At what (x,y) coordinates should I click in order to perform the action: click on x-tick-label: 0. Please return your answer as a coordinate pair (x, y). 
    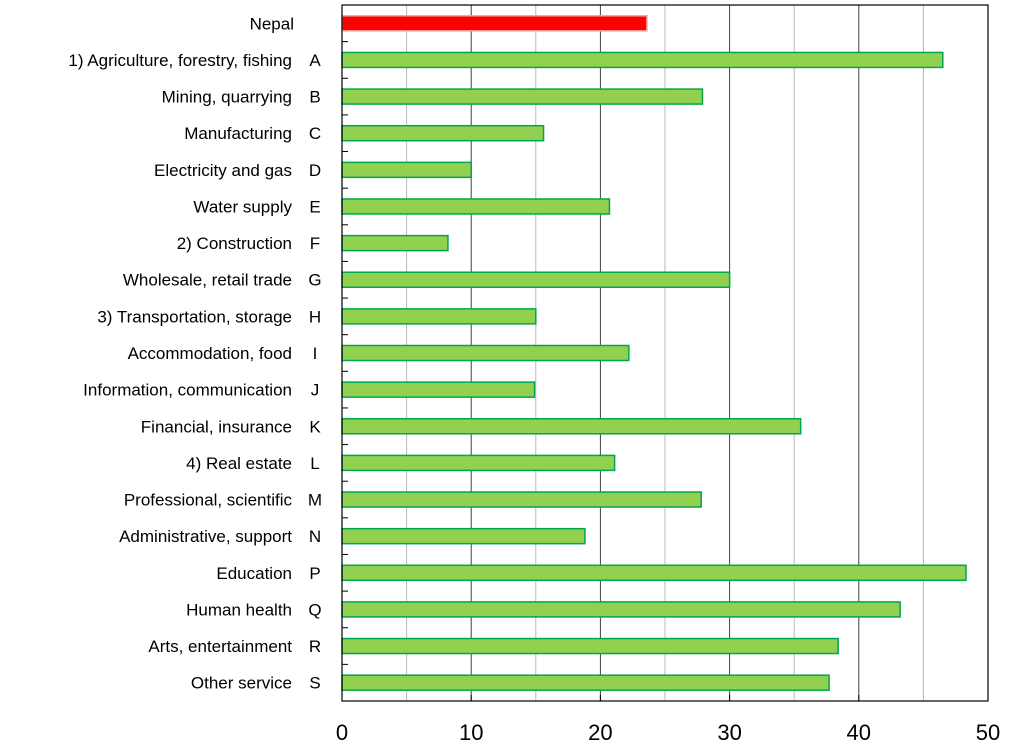
    Looking at the image, I should click on (342, 732).